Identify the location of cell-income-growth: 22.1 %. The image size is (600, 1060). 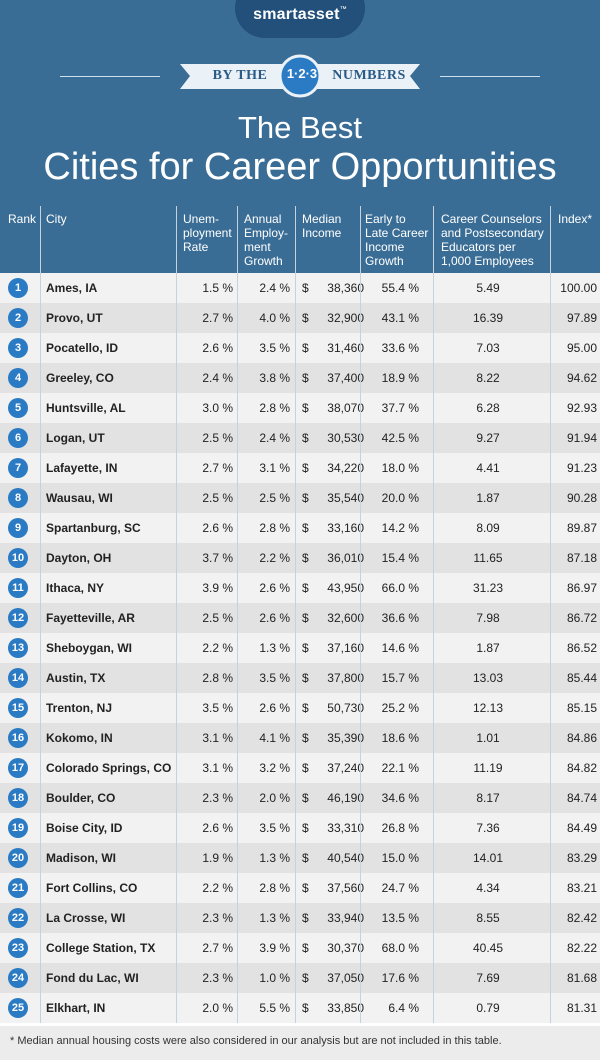
(400, 768).